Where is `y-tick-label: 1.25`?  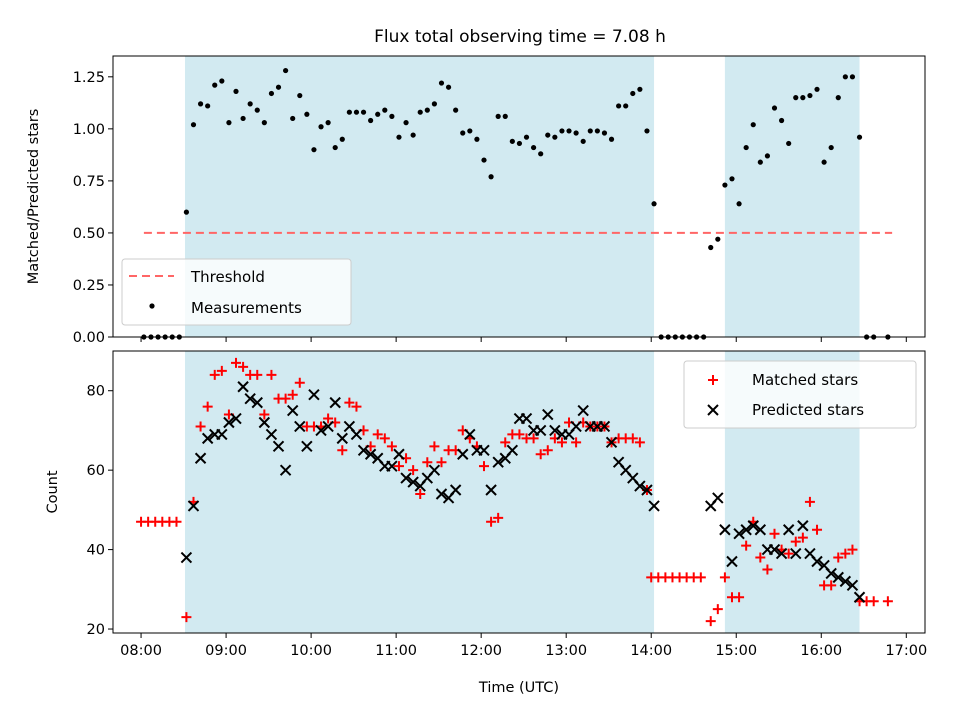 y-tick-label: 1.25 is located at coordinates (89, 78).